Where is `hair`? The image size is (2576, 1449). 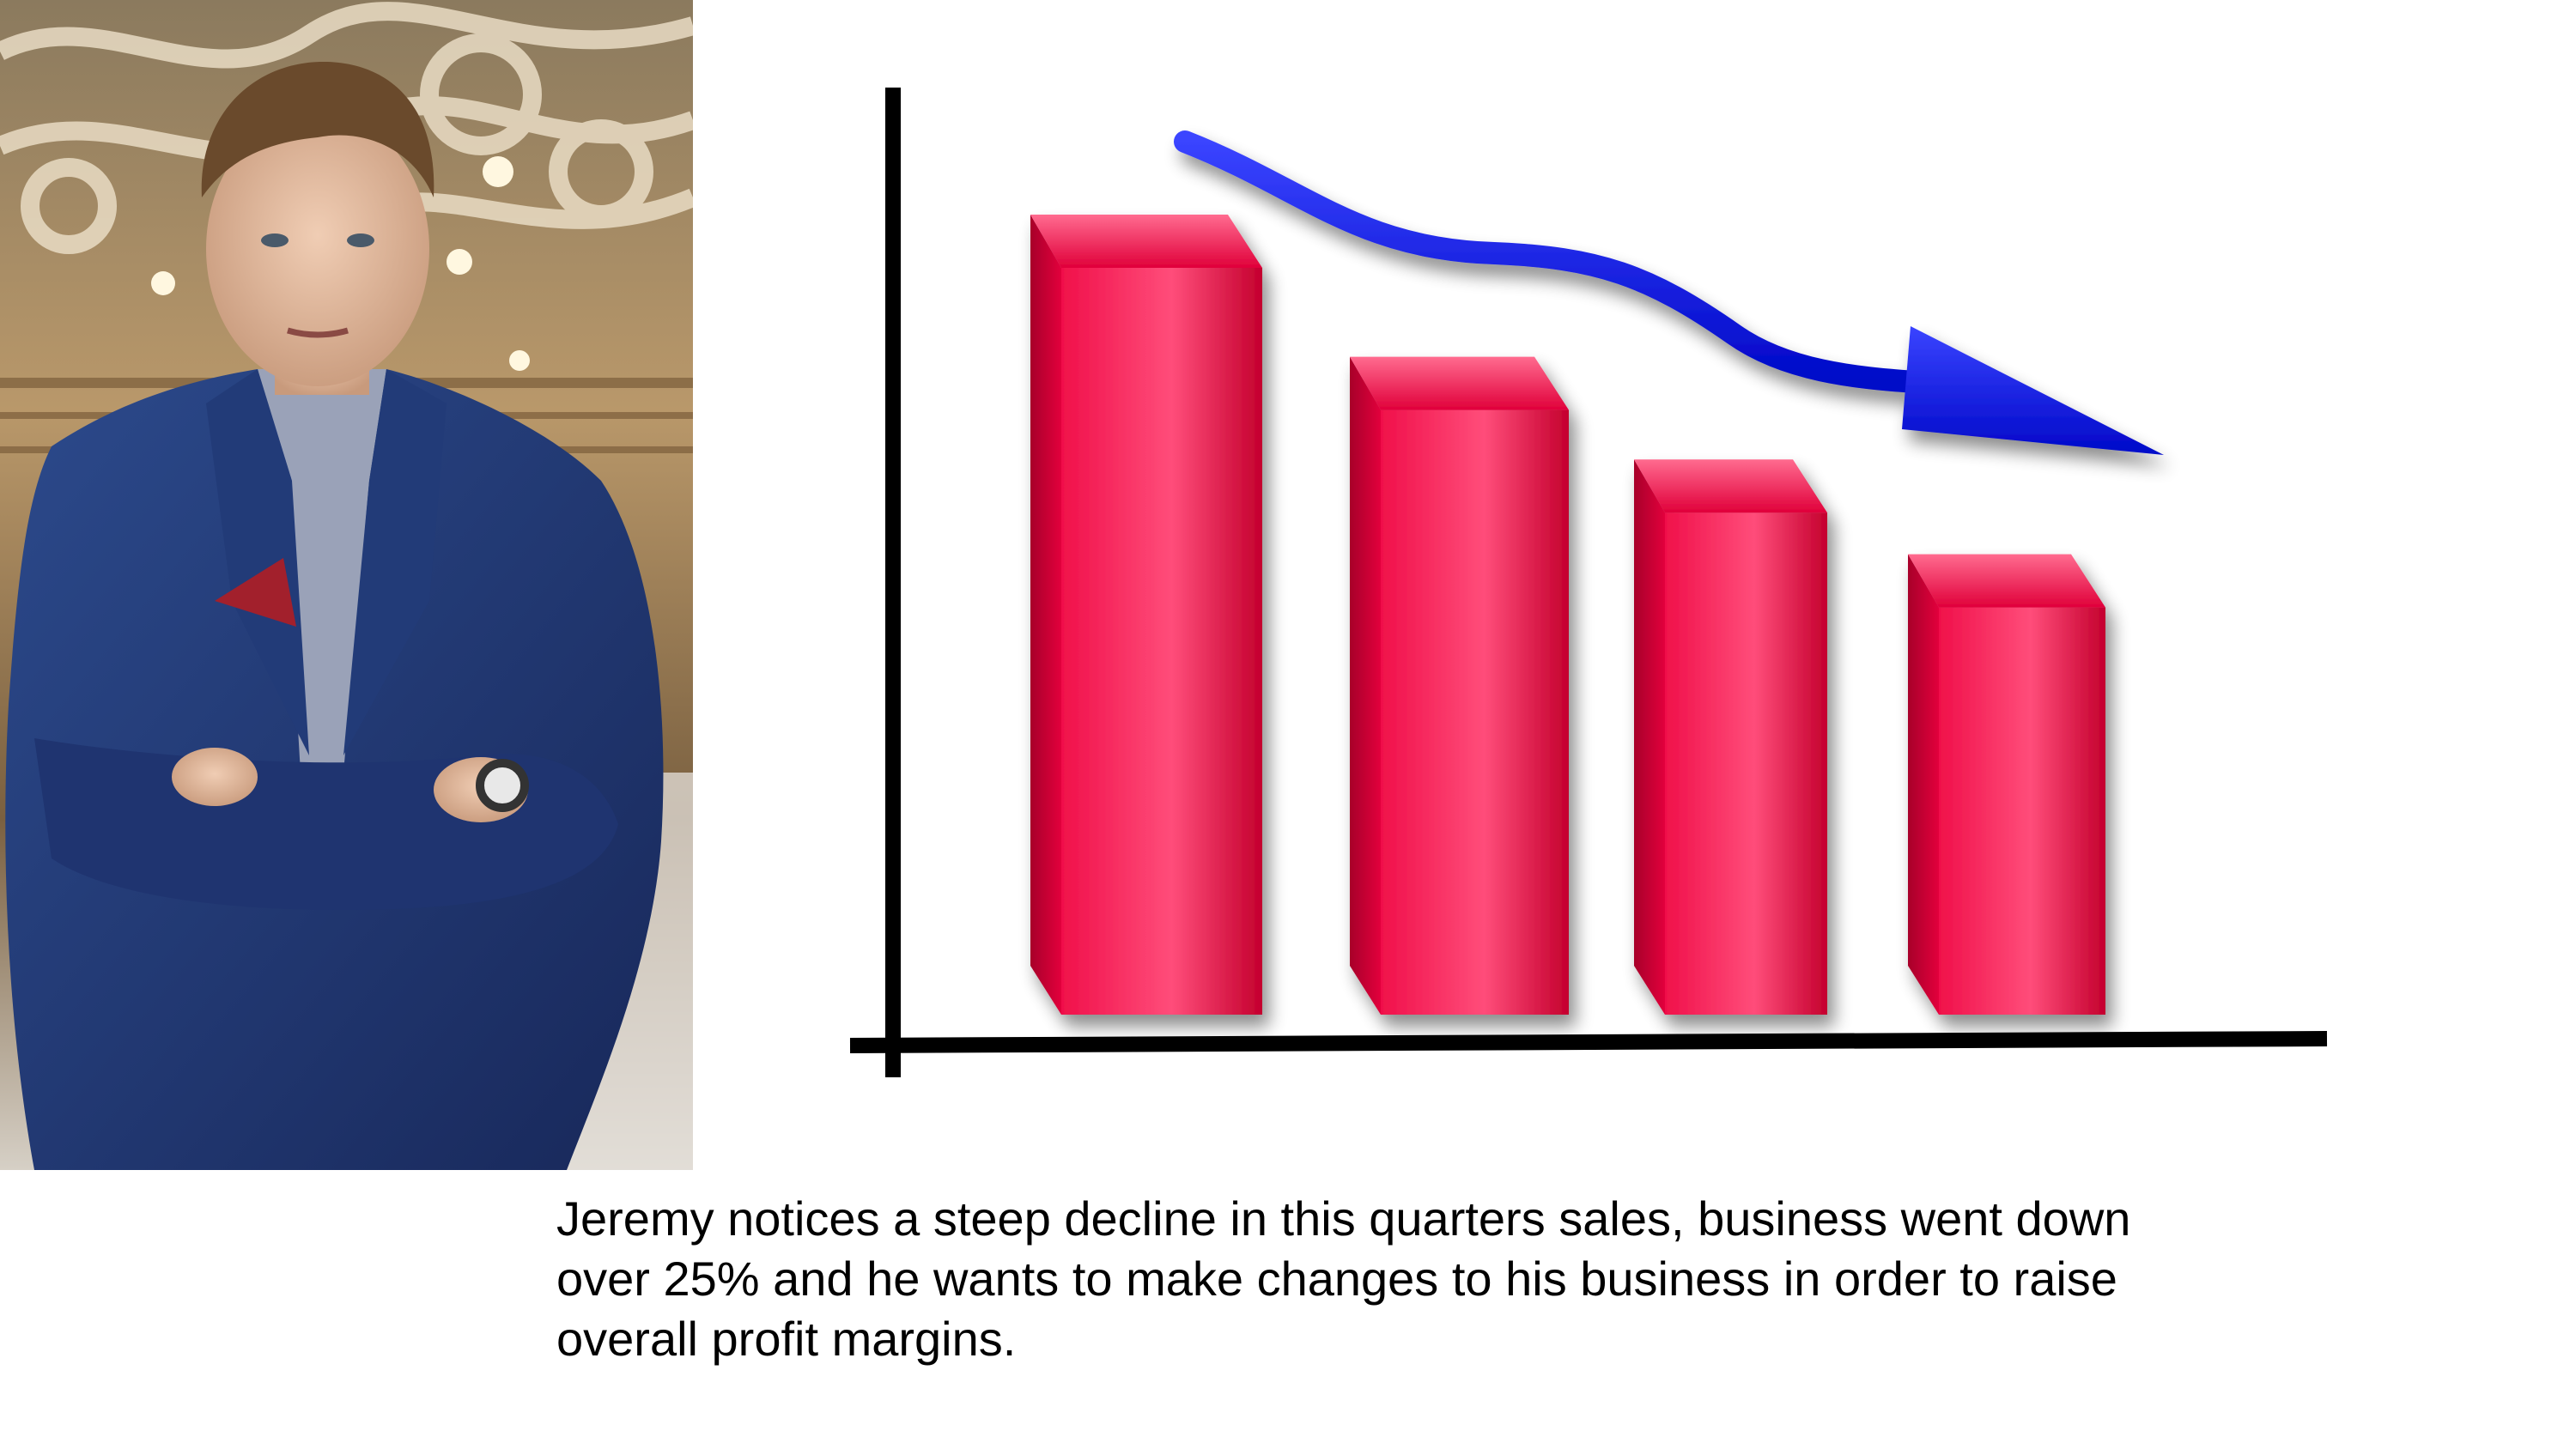
hair is located at coordinates (317, 129).